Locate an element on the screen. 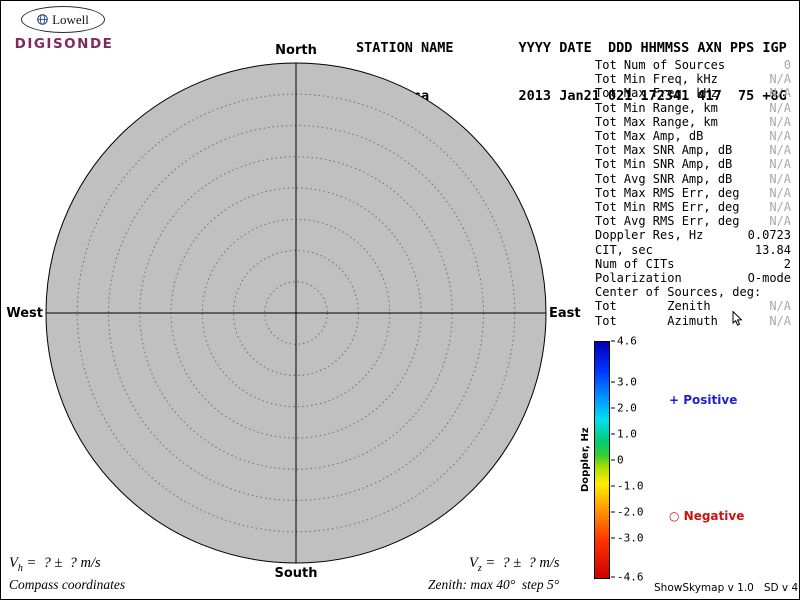 Image resolution: width=800 pixels, height=600 pixels. colorbar-tick: -4.6 is located at coordinates (627, 577).